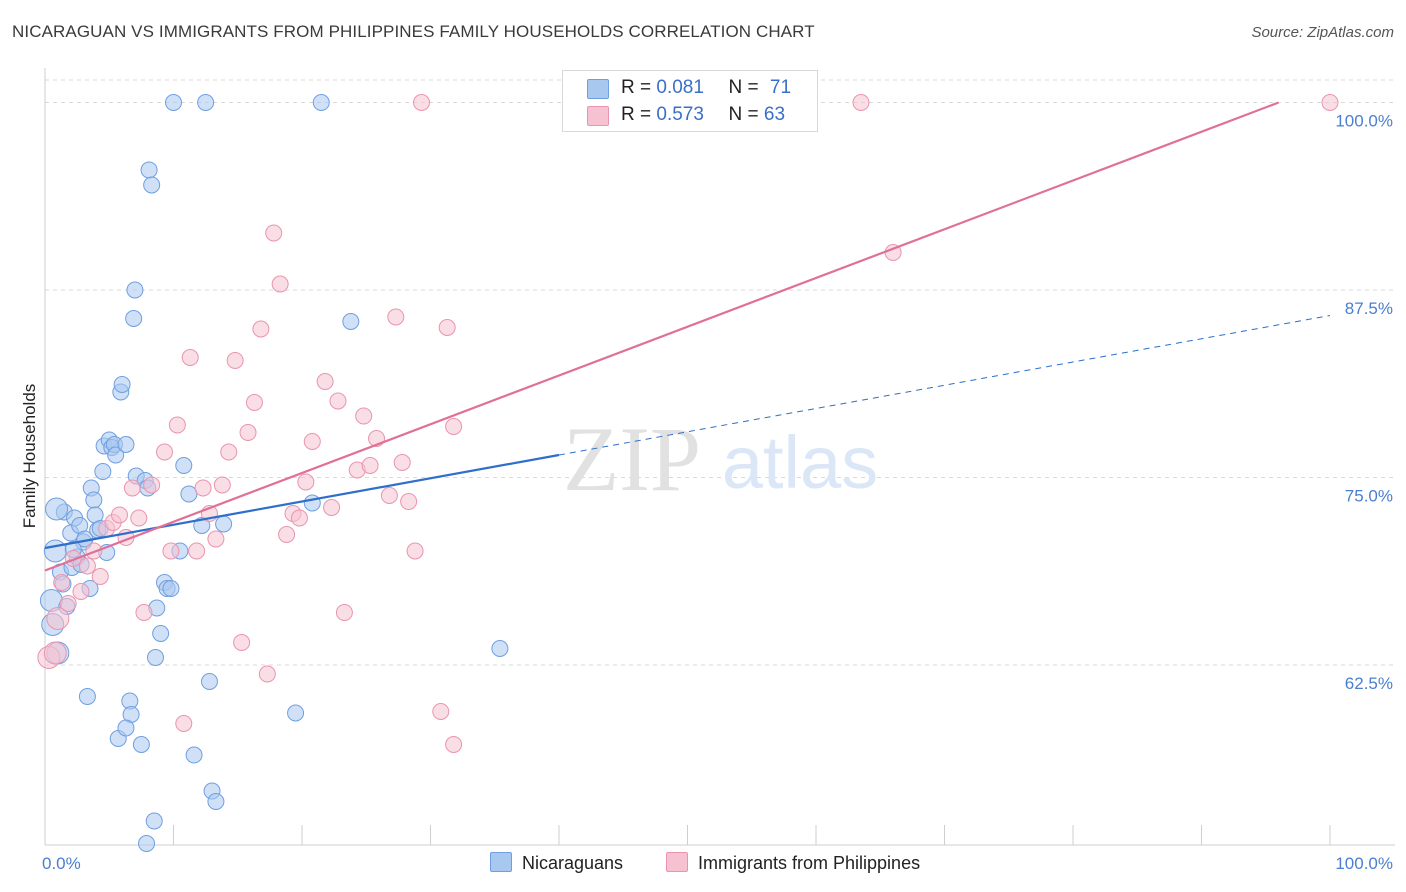 This screenshot has height=892, width=1406. Describe the element at coordinates (680, 87) in the screenshot. I see `legend-r-value: 0.081` at that location.